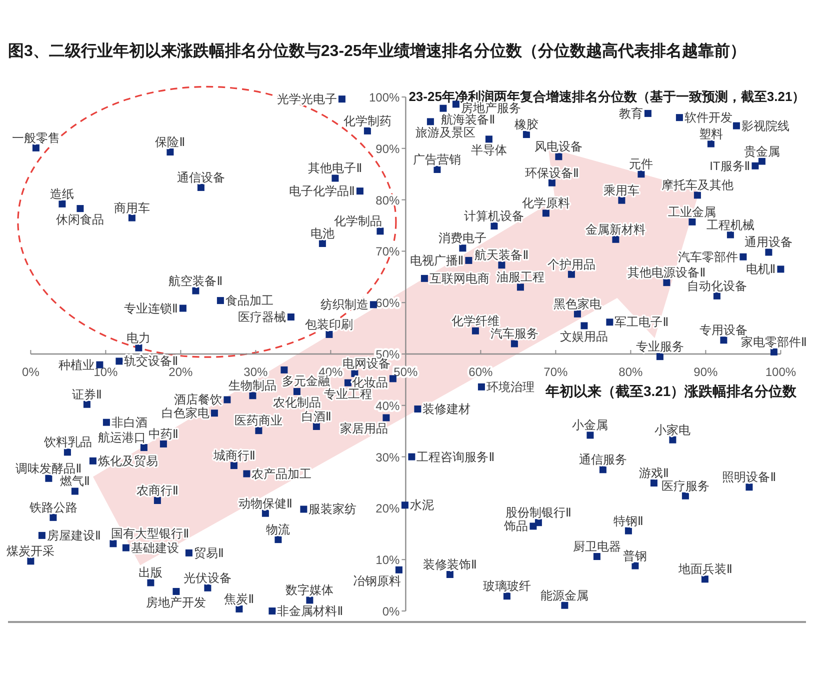 This screenshot has width=814, height=678. I want to click on annotation: 航运港口, so click(122, 437).